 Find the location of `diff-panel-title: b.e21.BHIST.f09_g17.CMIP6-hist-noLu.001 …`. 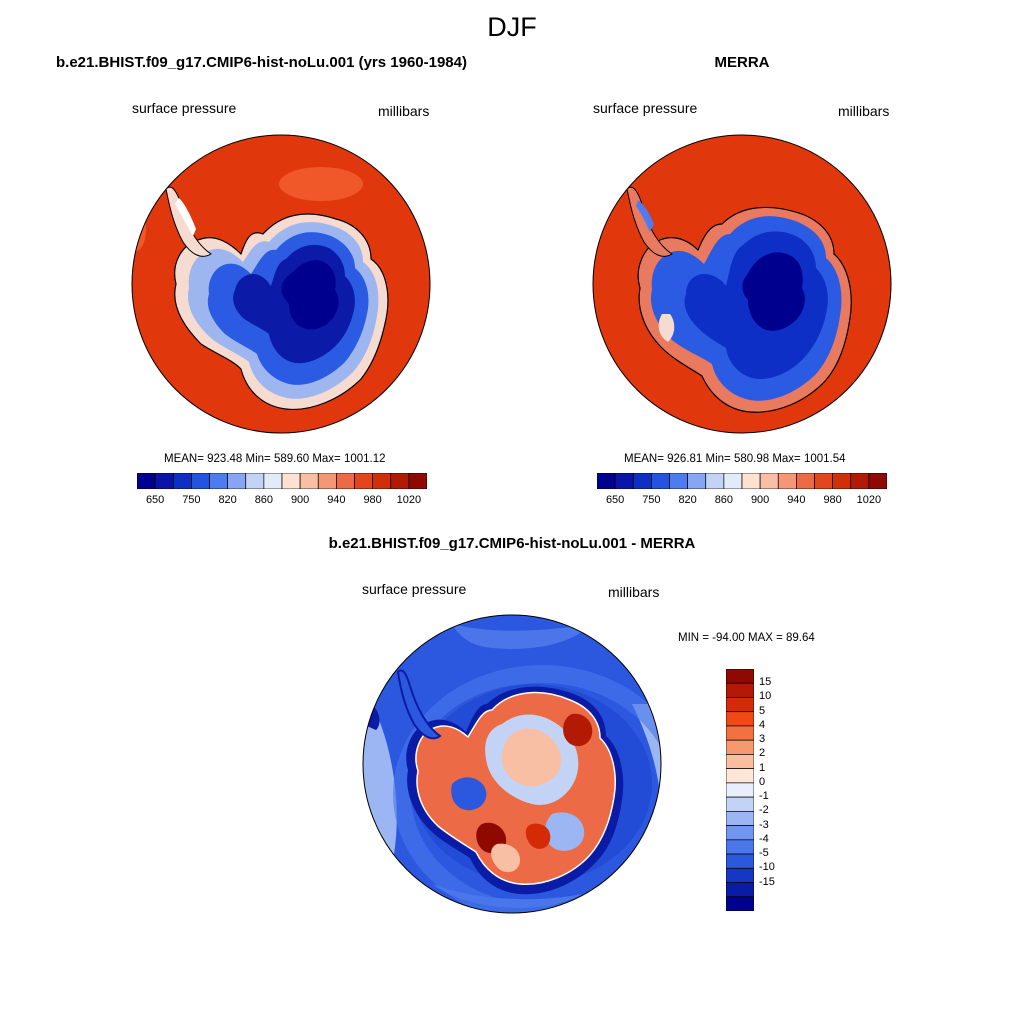

diff-panel-title: b.e21.BHIST.f09_g17.CMIP6-hist-noLu.001 … is located at coordinates (512, 543).